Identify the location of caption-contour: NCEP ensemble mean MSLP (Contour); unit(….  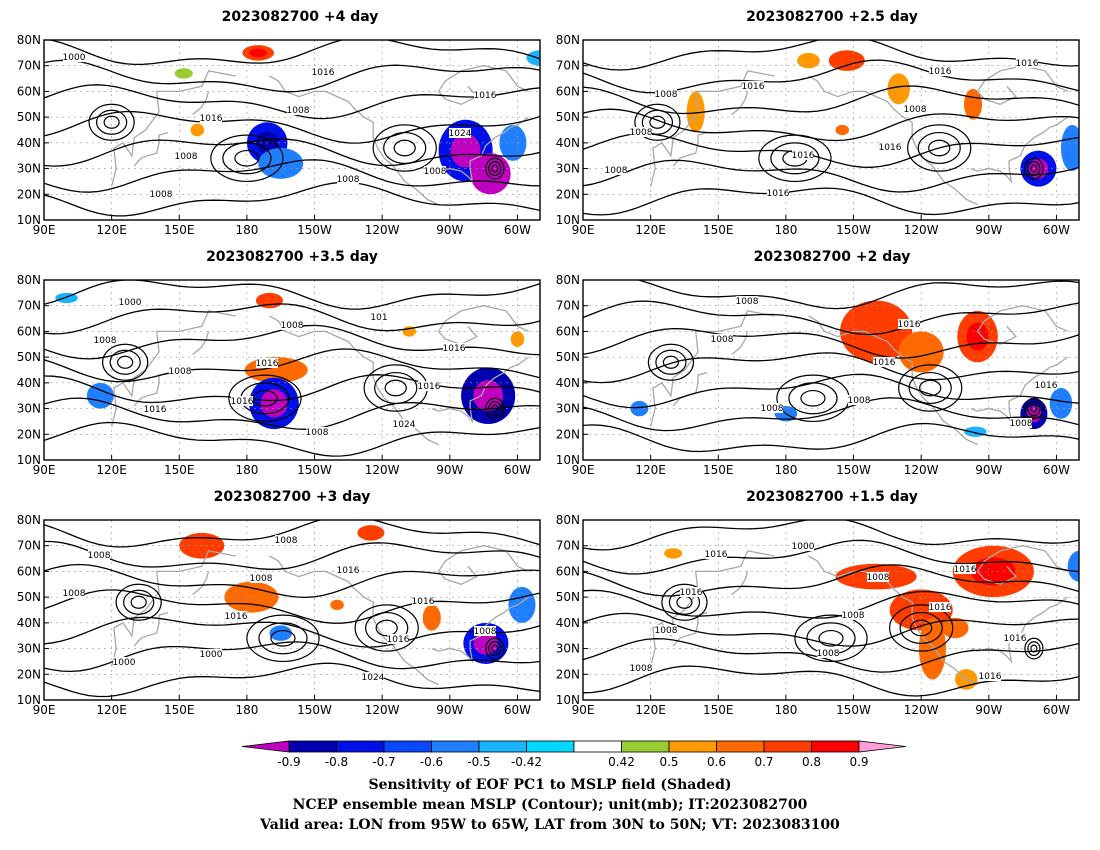
(550, 805).